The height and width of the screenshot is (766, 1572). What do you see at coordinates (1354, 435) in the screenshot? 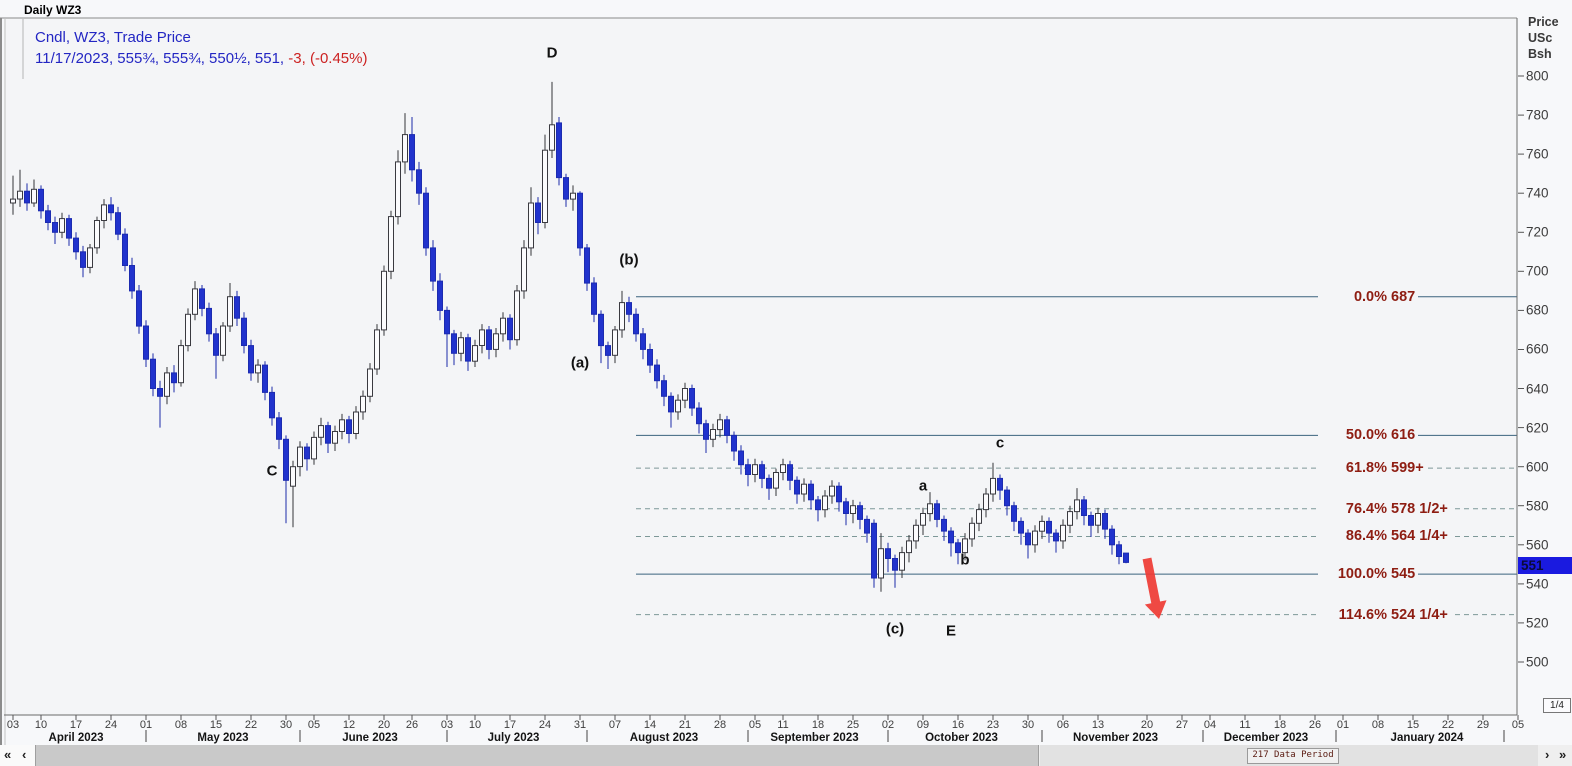
I see `fib-pct-label: 50.0%` at bounding box center [1354, 435].